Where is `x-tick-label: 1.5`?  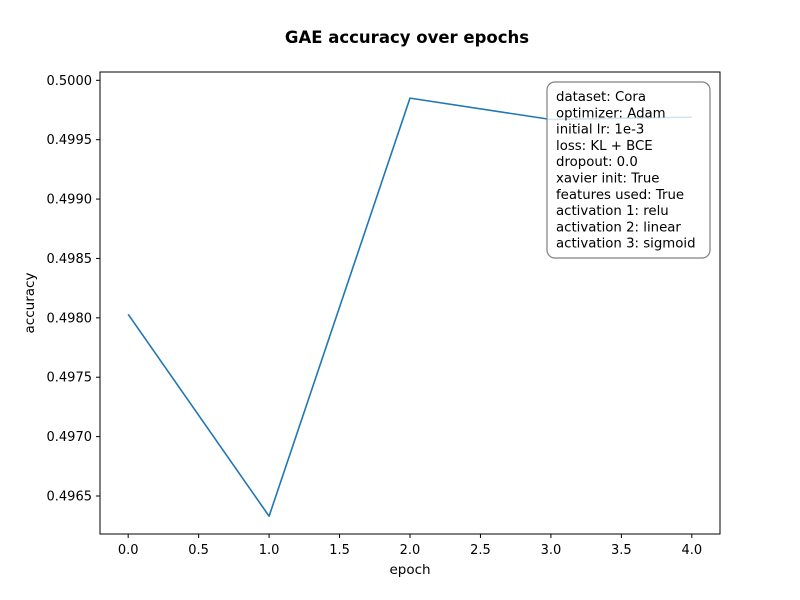
x-tick-label: 1.5 is located at coordinates (339, 550).